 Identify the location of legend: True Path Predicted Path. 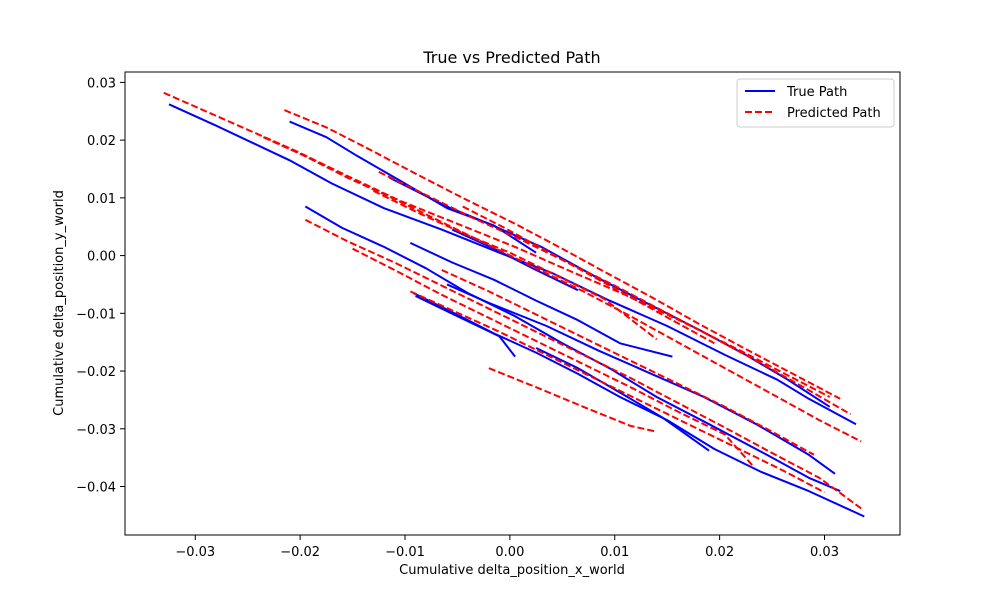
(815, 103).